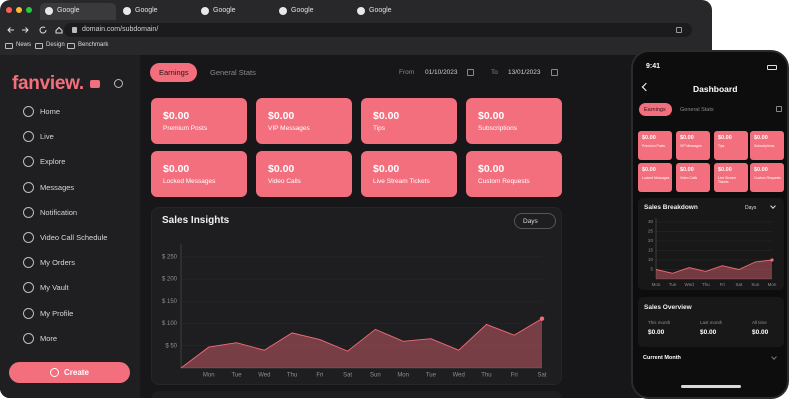  I want to click on address-bar: domain.com/subdomain/, so click(378, 30).